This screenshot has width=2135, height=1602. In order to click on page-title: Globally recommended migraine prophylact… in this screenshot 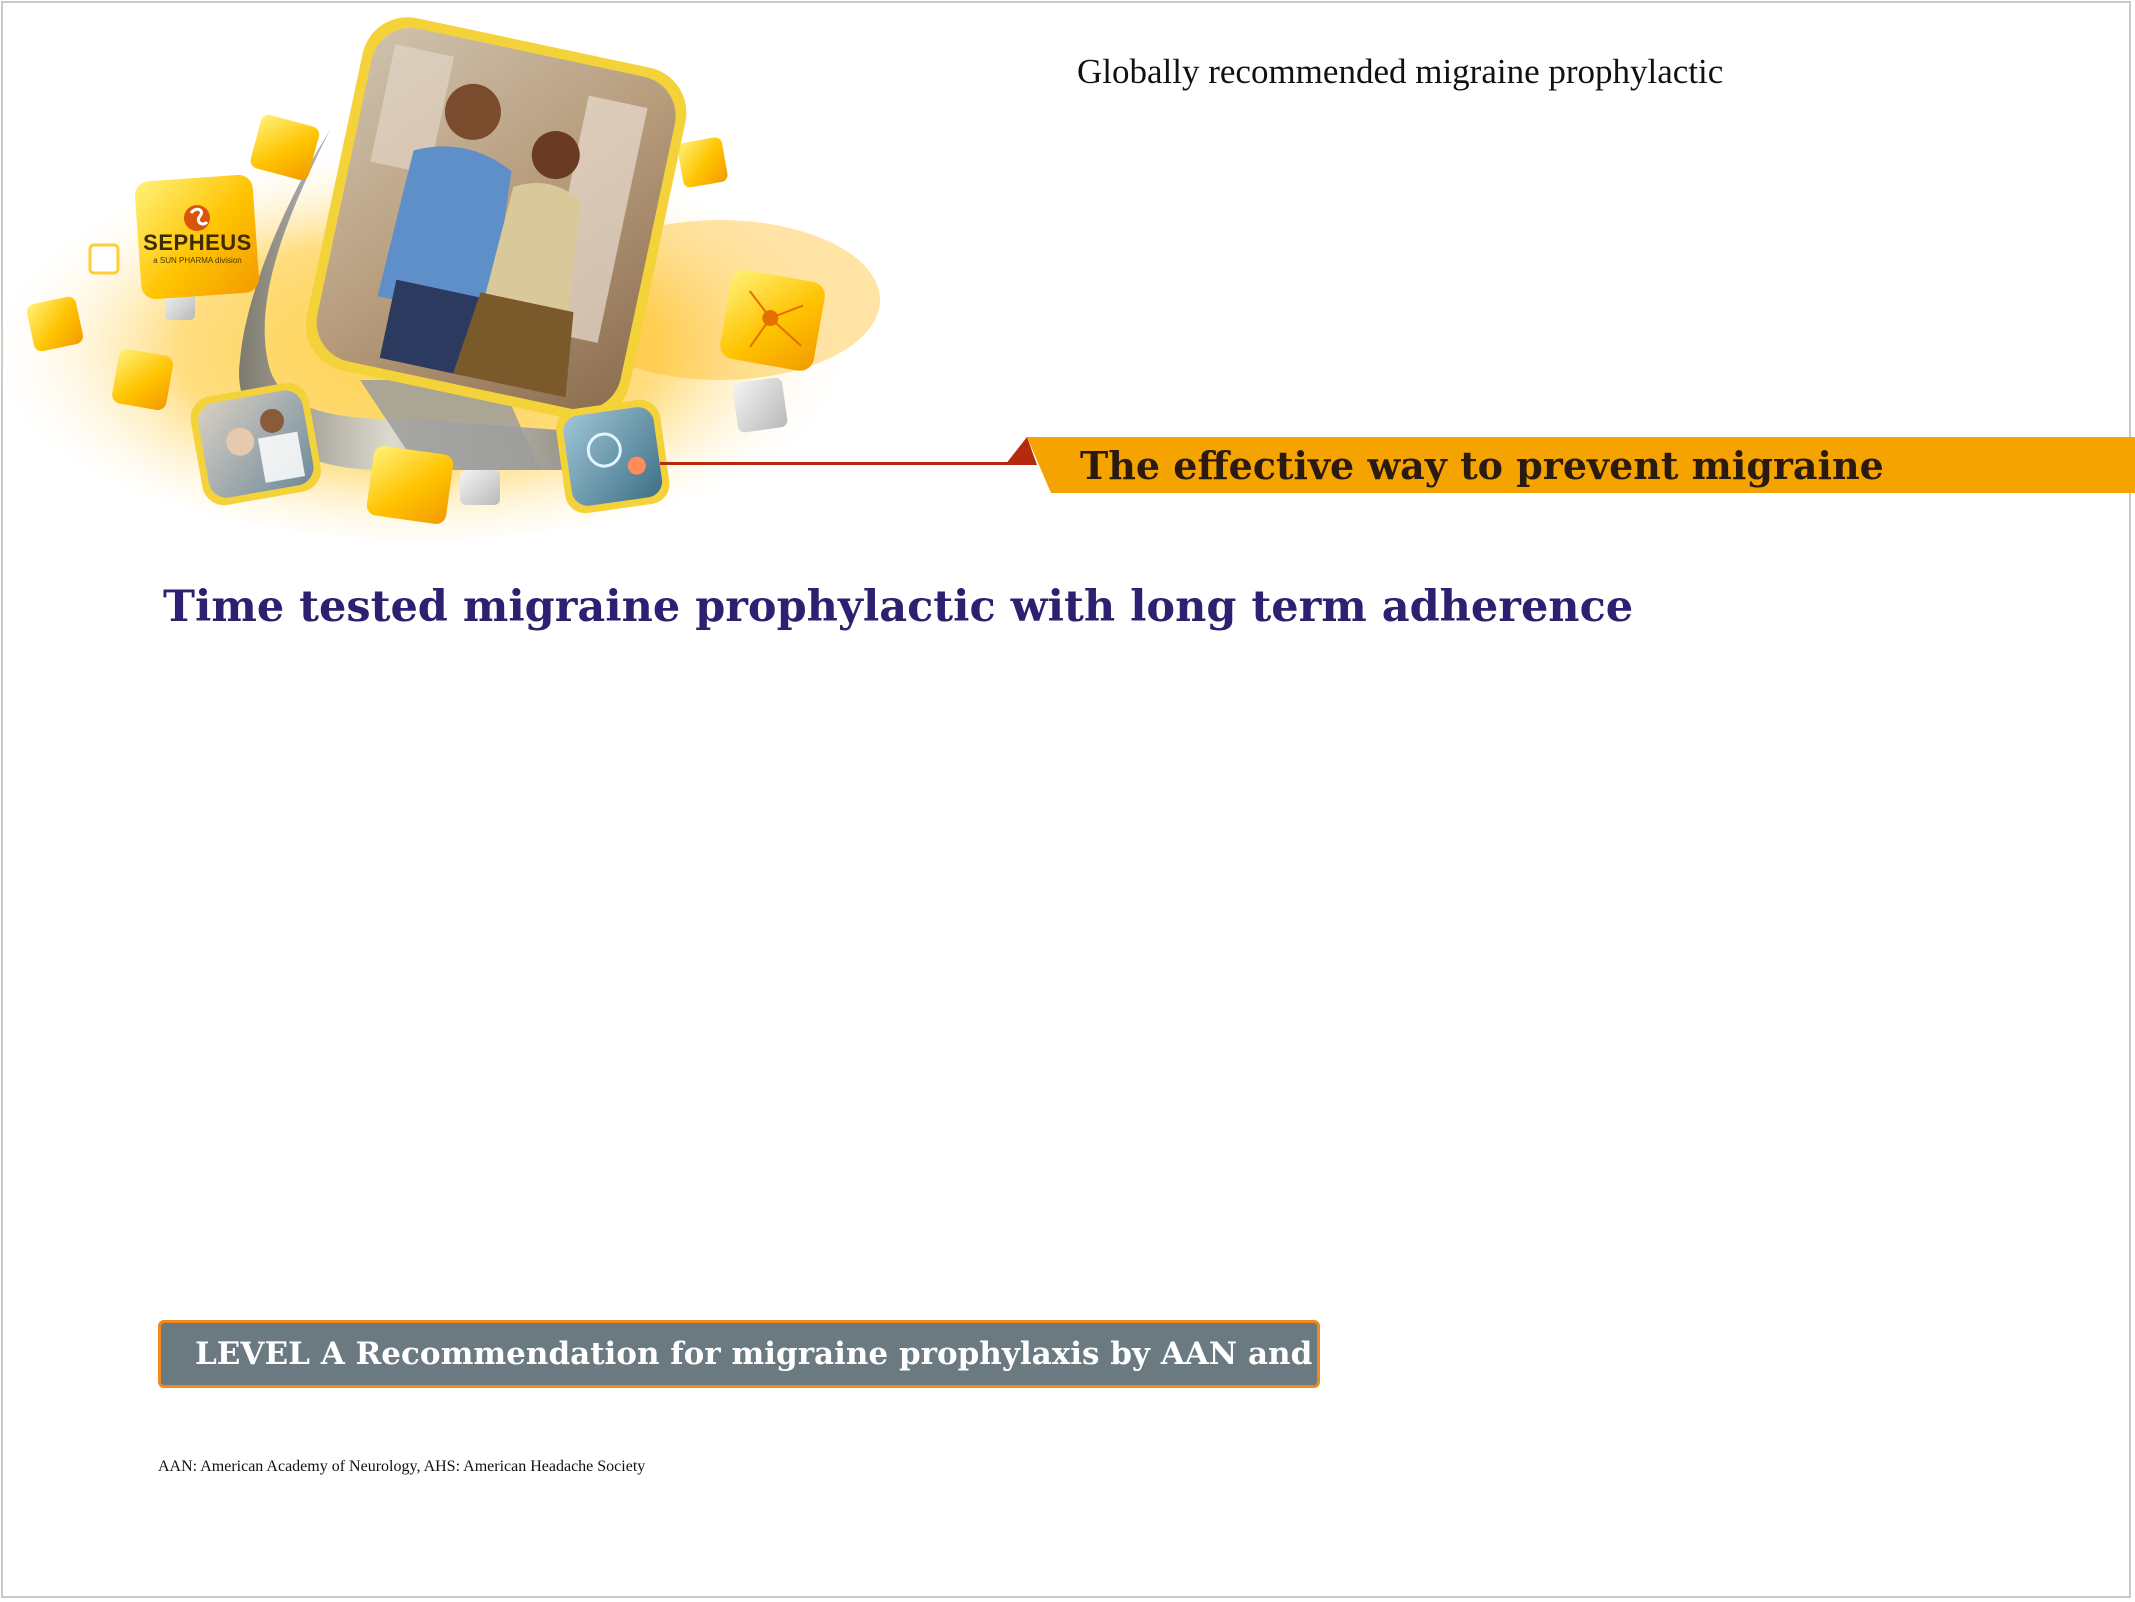, I will do `click(1400, 71)`.